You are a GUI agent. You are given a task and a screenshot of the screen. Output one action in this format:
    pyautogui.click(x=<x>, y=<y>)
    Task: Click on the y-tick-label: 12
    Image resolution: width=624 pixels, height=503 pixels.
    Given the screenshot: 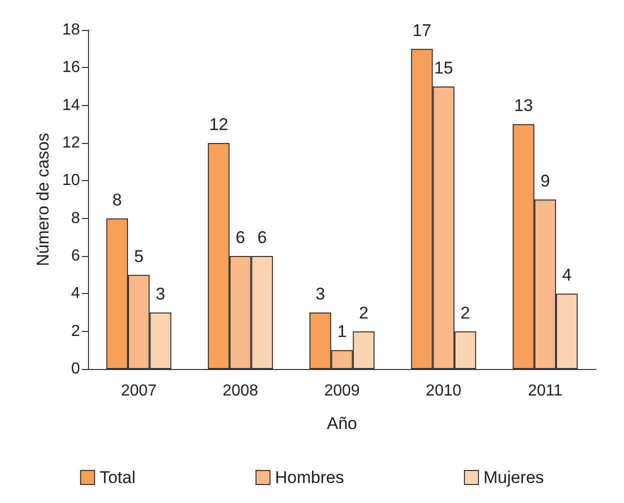 What is the action you would take?
    pyautogui.click(x=71, y=143)
    